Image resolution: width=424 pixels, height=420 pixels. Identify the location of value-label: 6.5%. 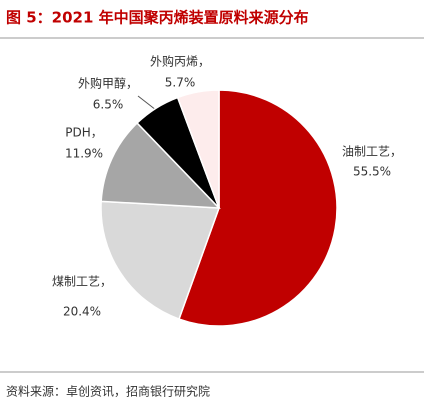
(108, 105).